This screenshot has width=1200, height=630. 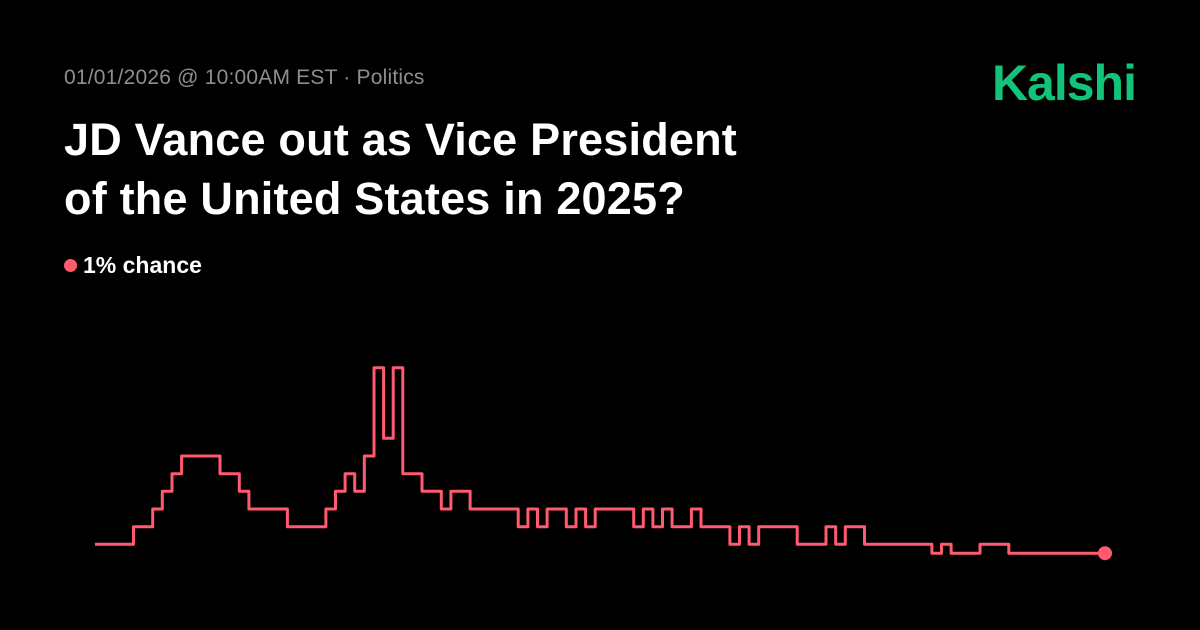 I want to click on market-meta: 01/01/2026 @ 10:00AM EST · Politics, so click(x=244, y=78).